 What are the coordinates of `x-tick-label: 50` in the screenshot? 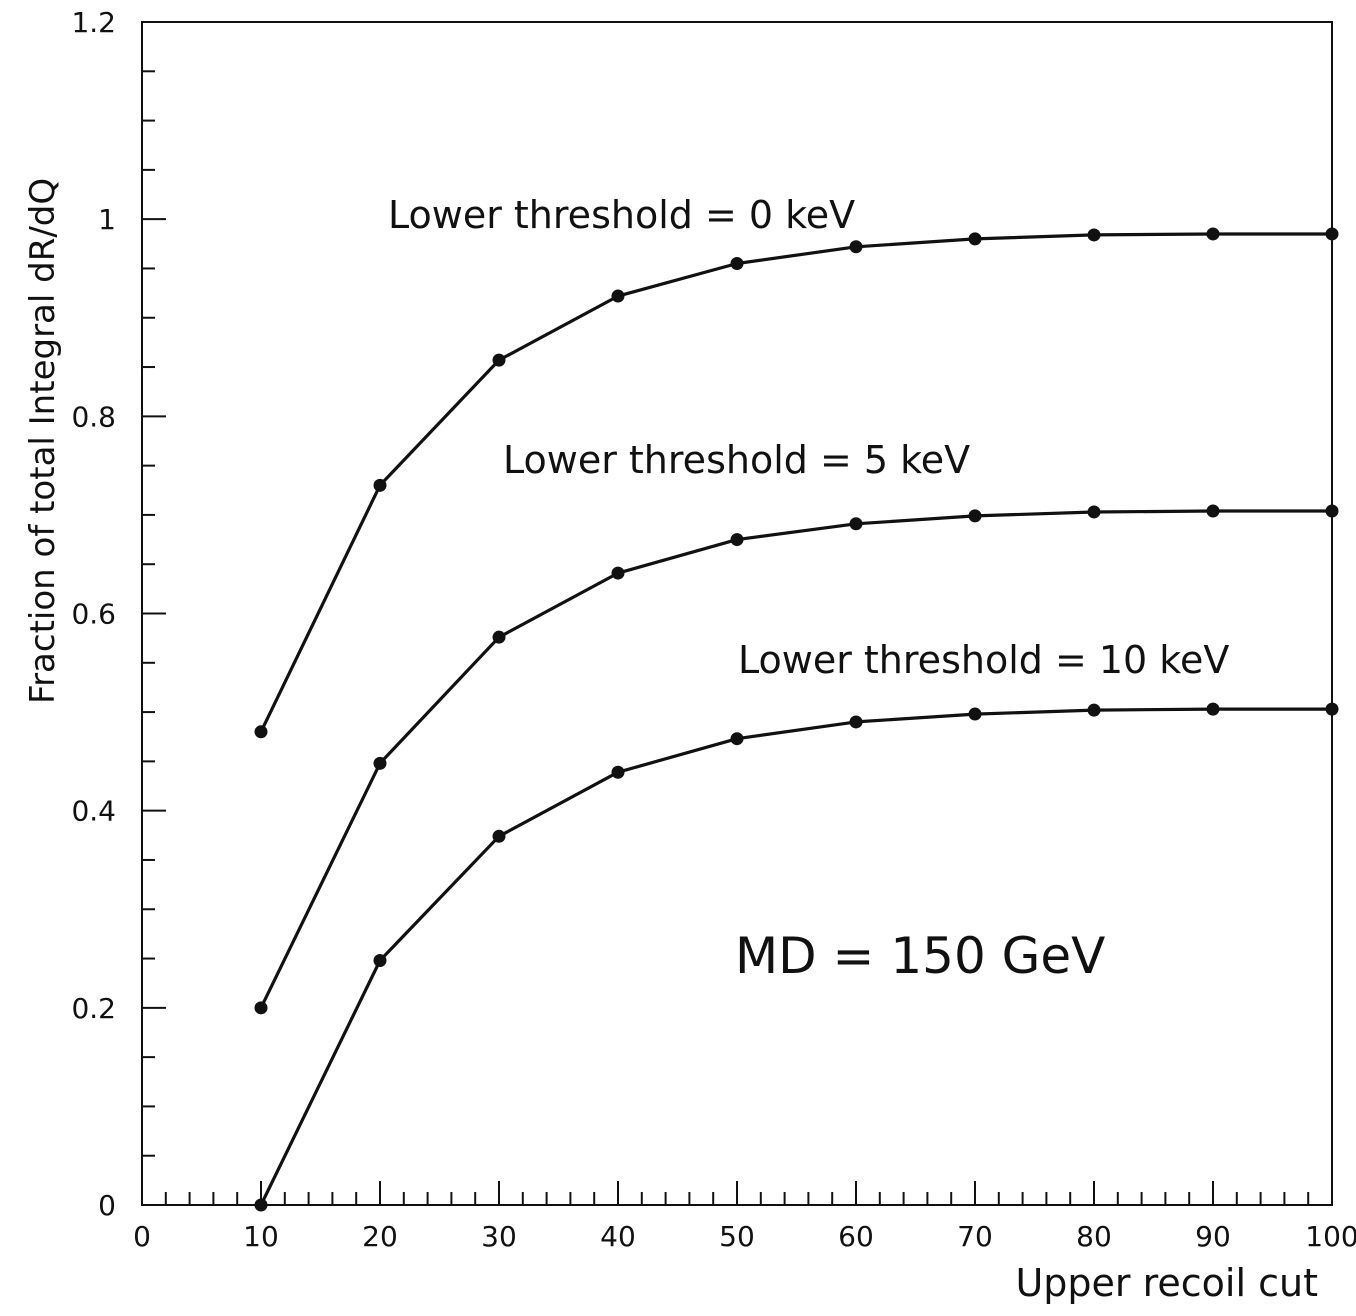 It's located at (737, 1236).